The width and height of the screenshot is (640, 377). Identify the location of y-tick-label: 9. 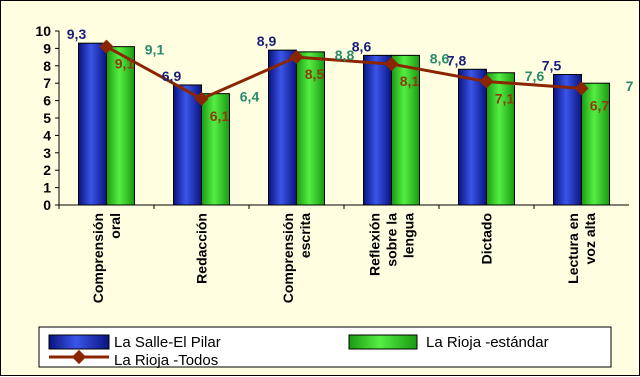
(47, 48).